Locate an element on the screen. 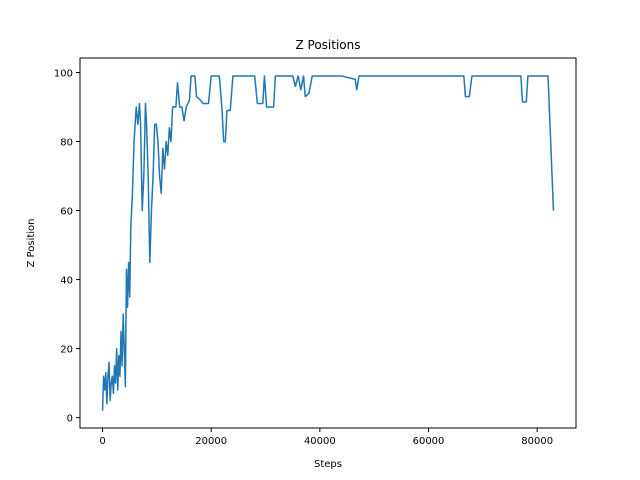 This screenshot has width=640, height=480. y-tick-label: 80 is located at coordinates (66, 143).